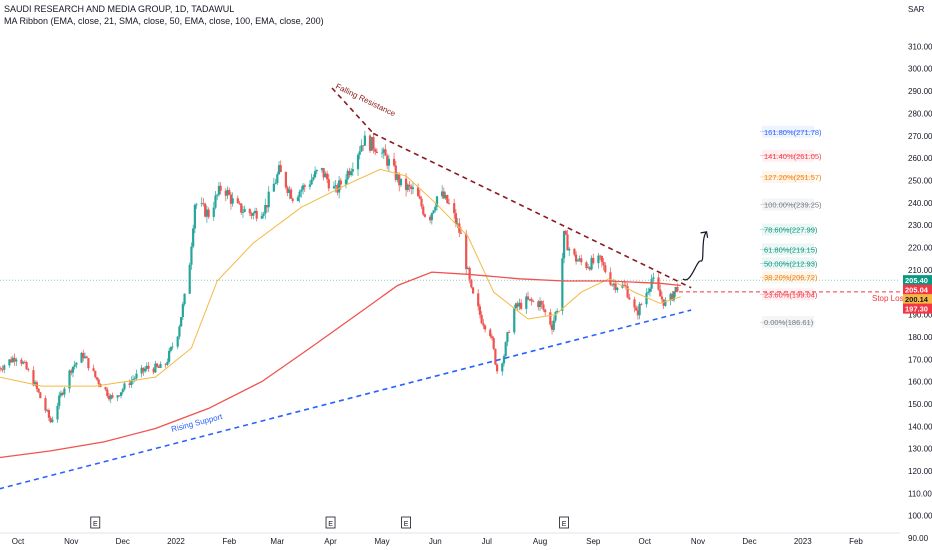 The height and width of the screenshot is (550, 932). I want to click on x-tick-label: Oct, so click(18, 541).